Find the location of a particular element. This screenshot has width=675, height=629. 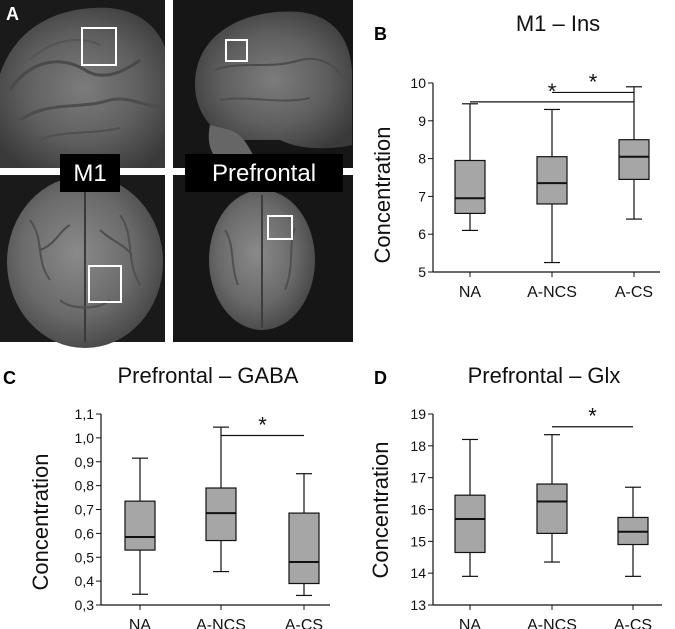

panel-letter-b: B is located at coordinates (380, 34).